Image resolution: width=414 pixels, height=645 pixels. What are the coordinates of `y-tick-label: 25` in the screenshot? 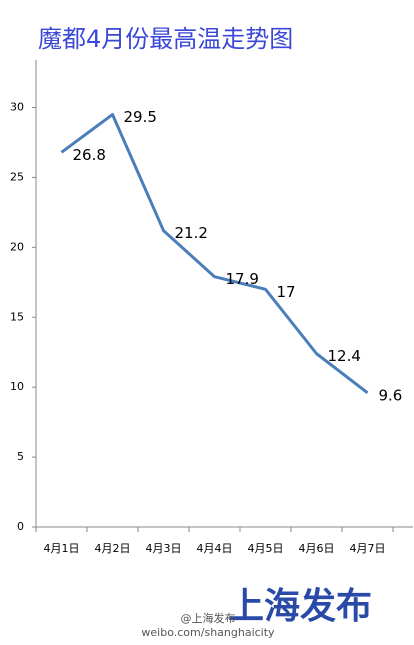 It's located at (17, 176).